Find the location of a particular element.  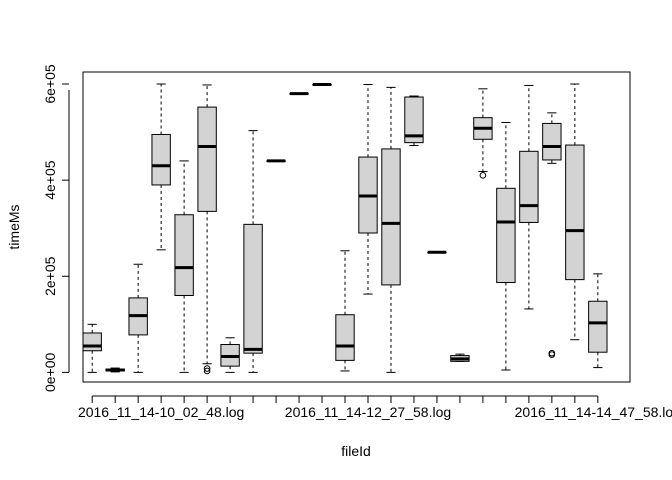

x-tick-label: 2016_11_14-10_02_48.log is located at coordinates (161, 412).